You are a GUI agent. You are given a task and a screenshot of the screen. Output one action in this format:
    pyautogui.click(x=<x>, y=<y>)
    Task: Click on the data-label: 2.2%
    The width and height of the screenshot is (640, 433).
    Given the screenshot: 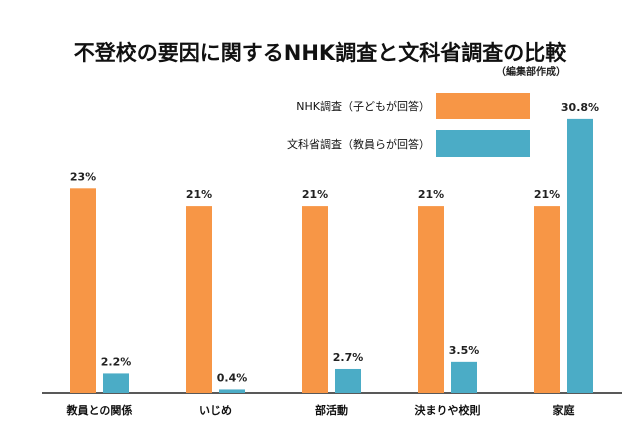 What is the action you would take?
    pyautogui.click(x=116, y=361)
    